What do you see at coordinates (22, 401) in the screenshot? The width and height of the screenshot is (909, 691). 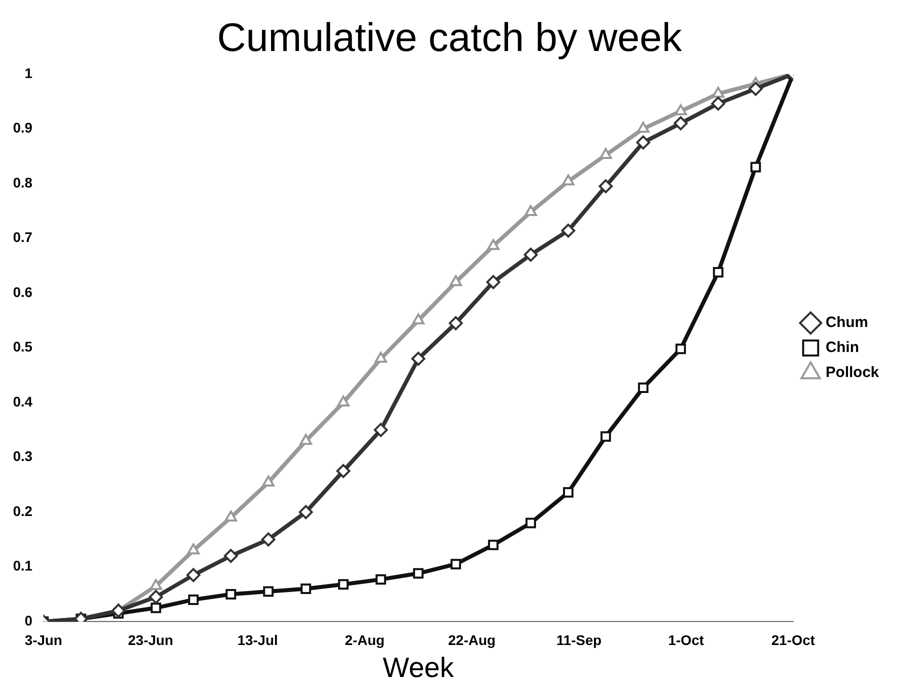 I see `y-tick-label: 0.4` at bounding box center [22, 401].